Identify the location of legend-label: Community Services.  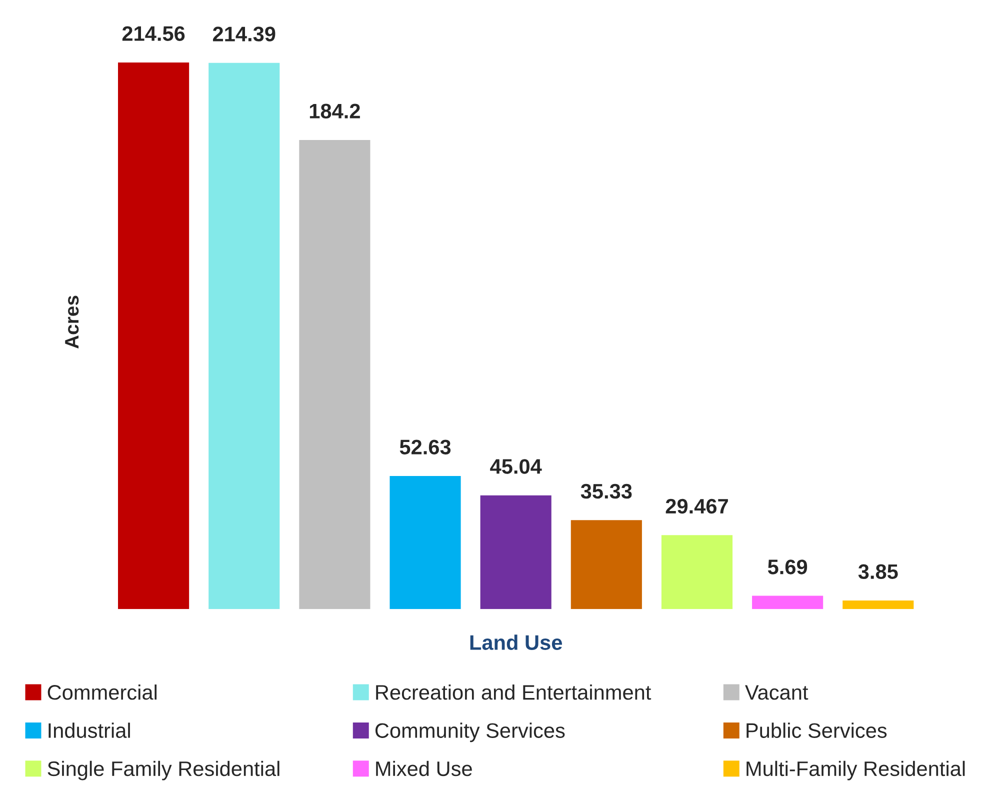
(470, 732).